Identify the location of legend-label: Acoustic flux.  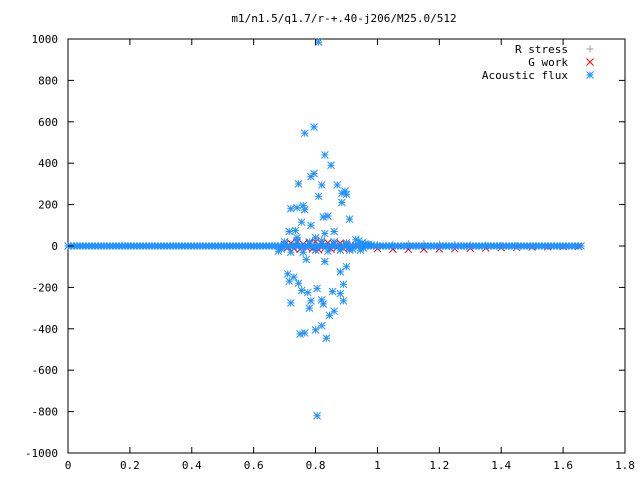
(525, 75).